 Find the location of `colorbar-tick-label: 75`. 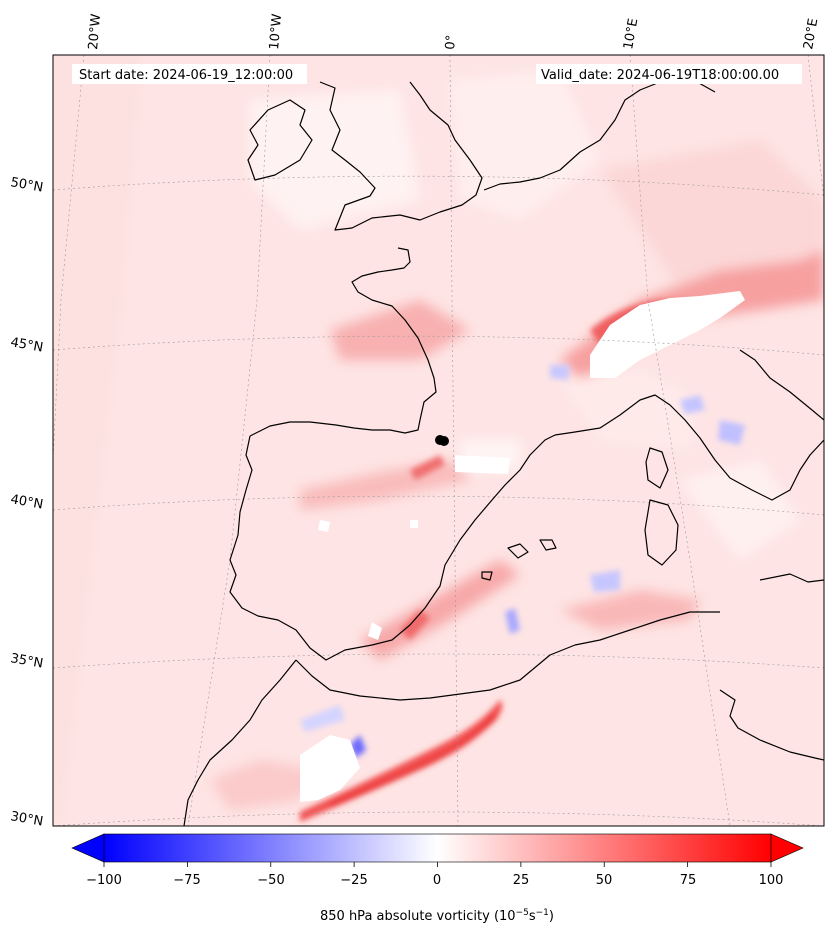

colorbar-tick-label: 75 is located at coordinates (688, 880).